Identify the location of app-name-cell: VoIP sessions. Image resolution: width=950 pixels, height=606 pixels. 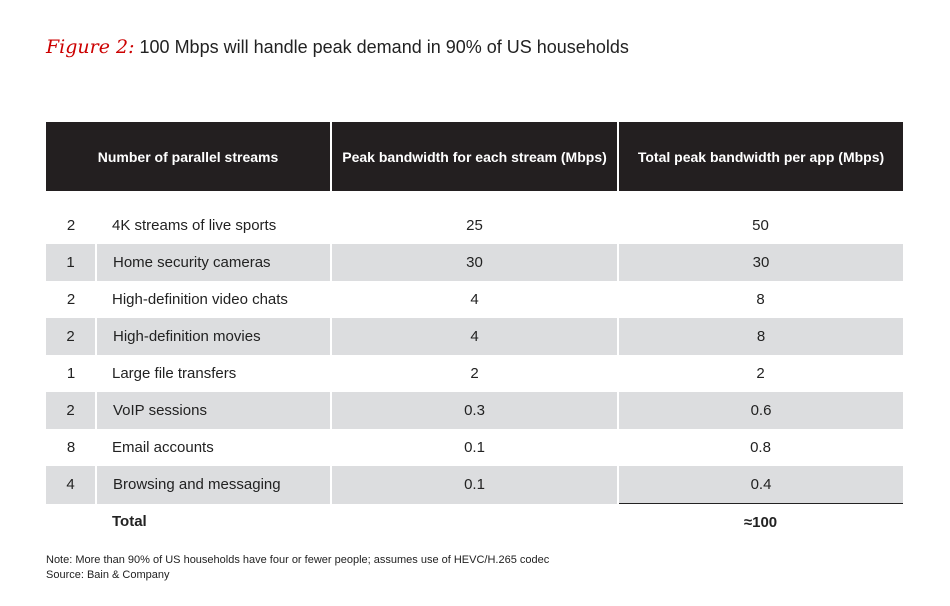
(214, 410).